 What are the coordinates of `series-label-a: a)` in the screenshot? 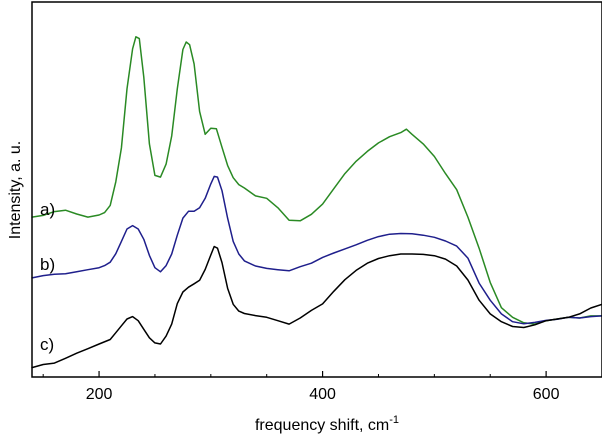 It's located at (47, 209).